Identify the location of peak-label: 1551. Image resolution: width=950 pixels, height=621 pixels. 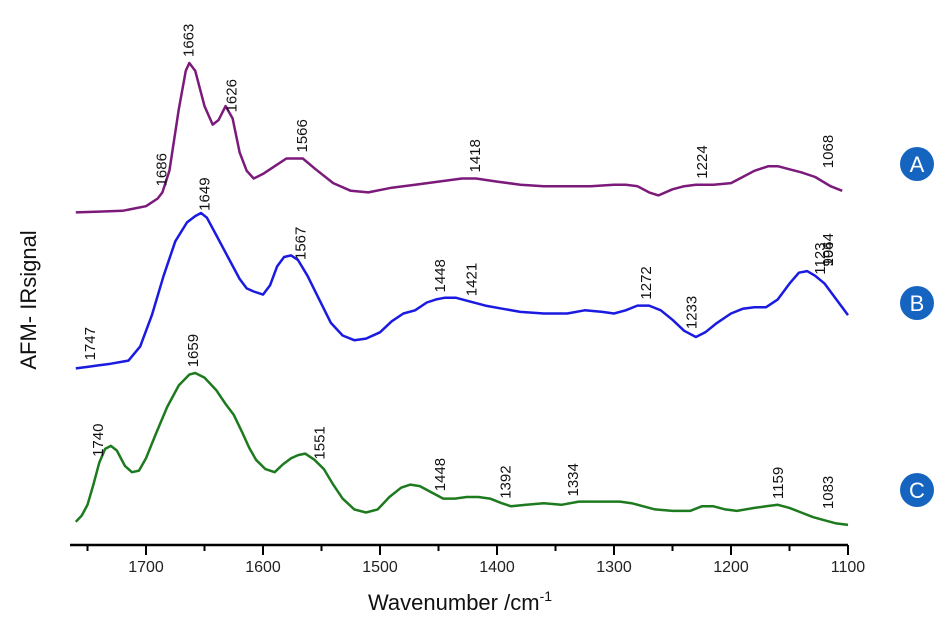
(319, 442).